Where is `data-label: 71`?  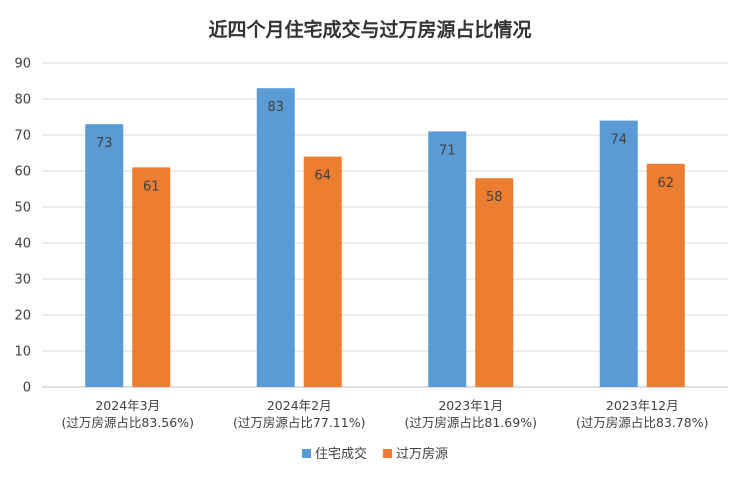 data-label: 71 is located at coordinates (447, 150).